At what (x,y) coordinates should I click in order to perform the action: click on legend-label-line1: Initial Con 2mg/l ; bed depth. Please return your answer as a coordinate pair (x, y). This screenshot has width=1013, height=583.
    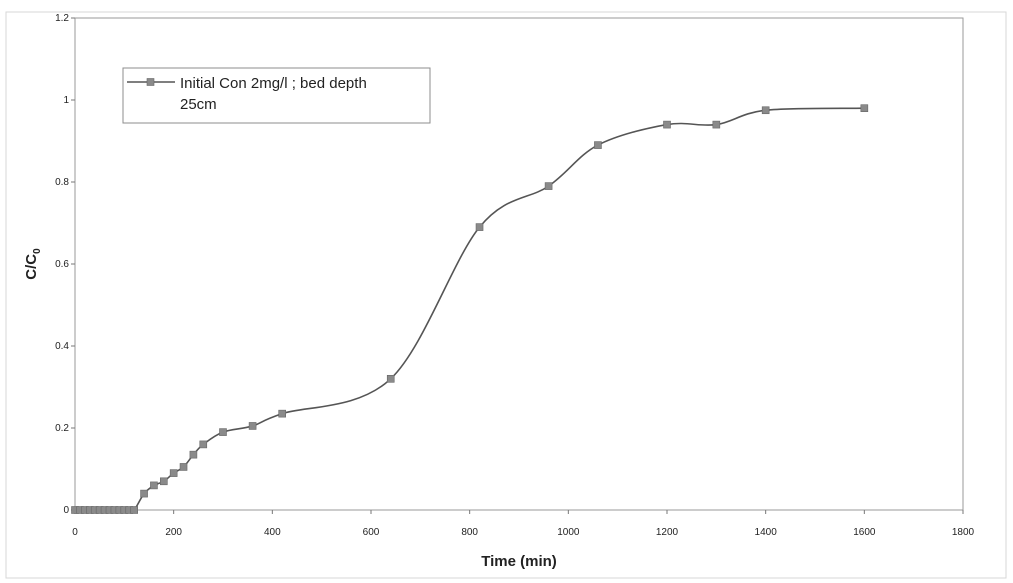
    Looking at the image, I should click on (273, 83).